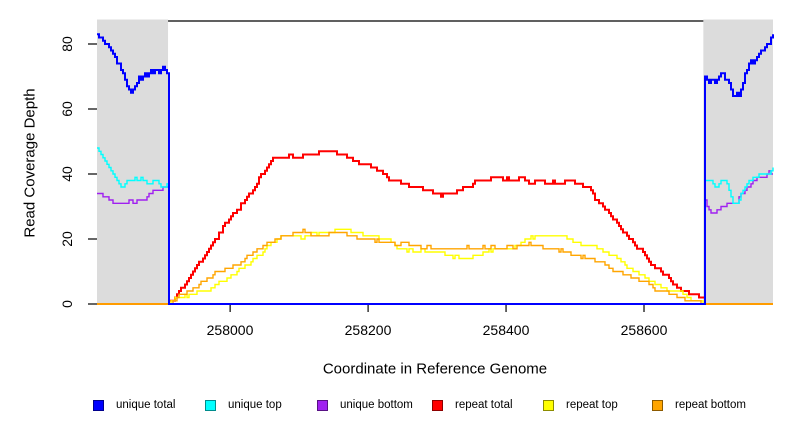 The height and width of the screenshot is (432, 792). Describe the element at coordinates (484, 405) in the screenshot. I see `legend-label: repeat total` at that location.